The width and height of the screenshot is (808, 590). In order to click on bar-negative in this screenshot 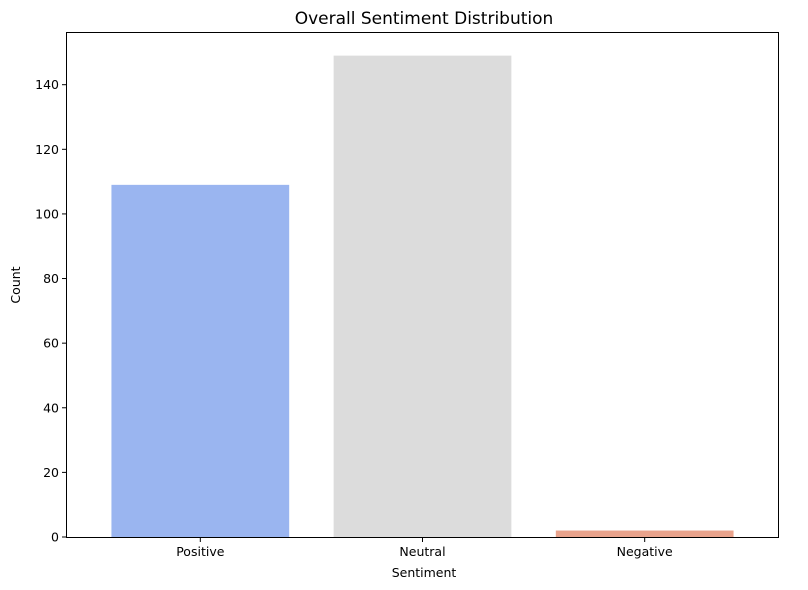, I will do `click(644, 533)`.